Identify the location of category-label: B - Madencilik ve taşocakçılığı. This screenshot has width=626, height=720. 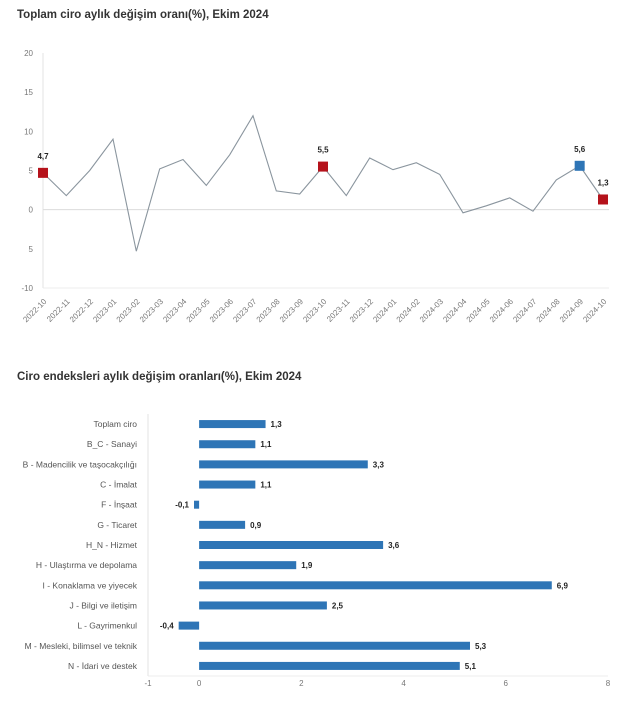
(80, 464).